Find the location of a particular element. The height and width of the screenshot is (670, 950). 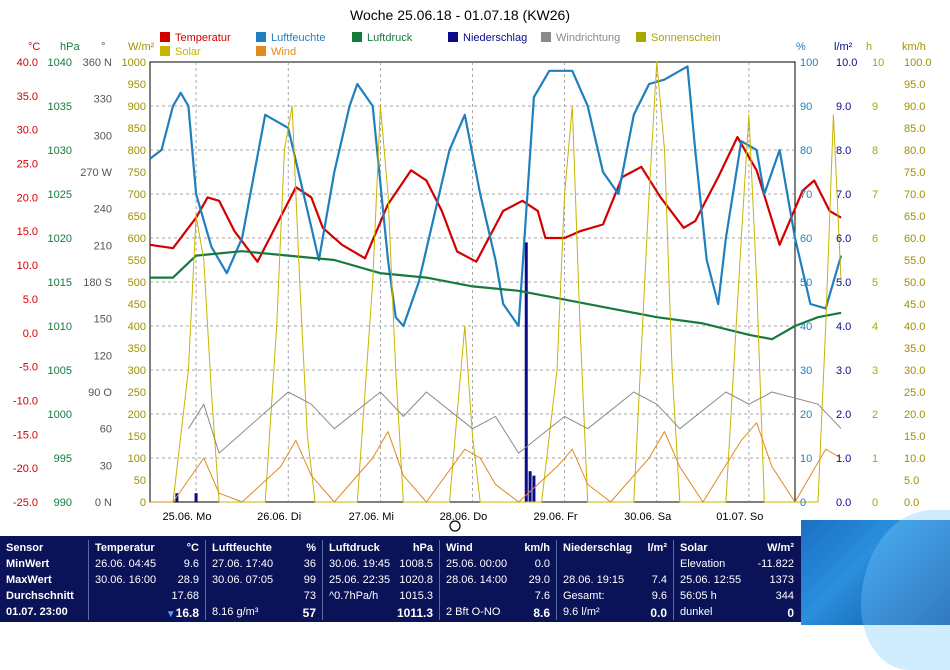

temperatur-unit: °C is located at coordinates (192, 548).